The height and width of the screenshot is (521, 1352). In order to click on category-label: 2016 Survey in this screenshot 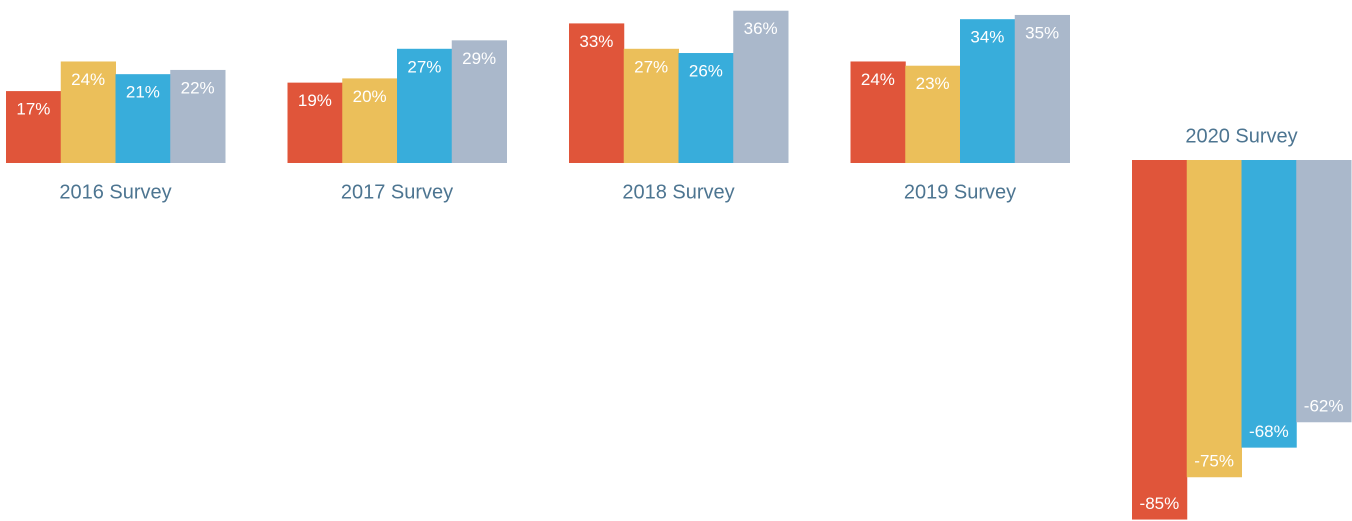, I will do `click(115, 192)`.